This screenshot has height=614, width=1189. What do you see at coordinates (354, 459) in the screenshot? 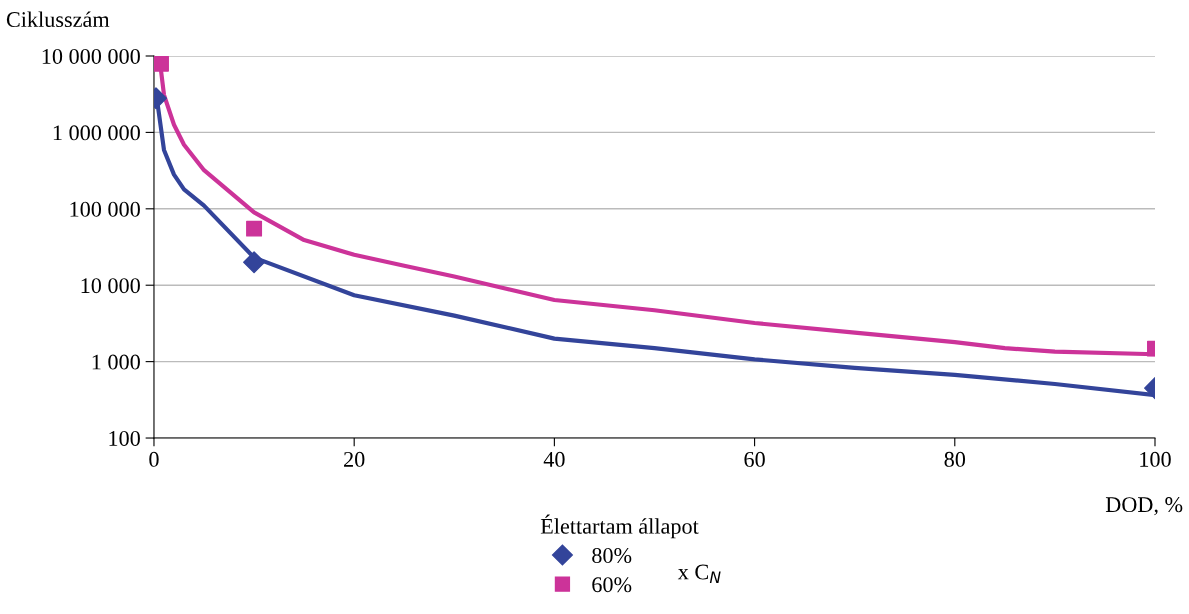
I see `x-tick-label: 20` at bounding box center [354, 459].